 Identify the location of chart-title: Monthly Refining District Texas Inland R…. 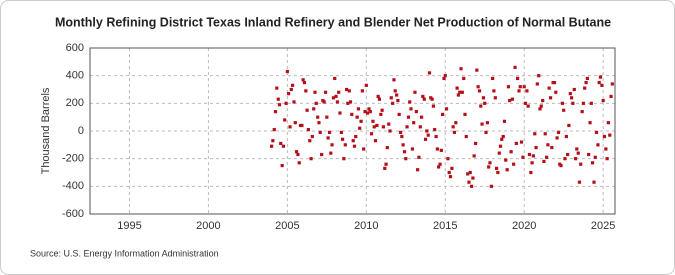
(333, 22).